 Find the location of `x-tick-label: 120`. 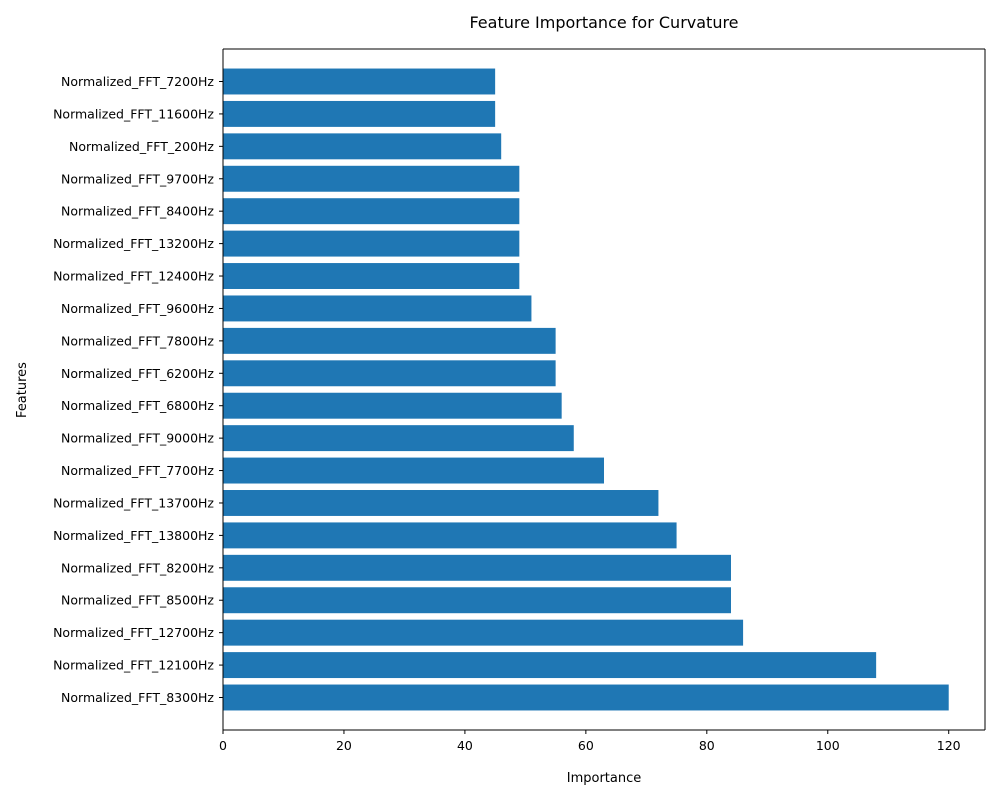

x-tick-label: 120 is located at coordinates (949, 745).